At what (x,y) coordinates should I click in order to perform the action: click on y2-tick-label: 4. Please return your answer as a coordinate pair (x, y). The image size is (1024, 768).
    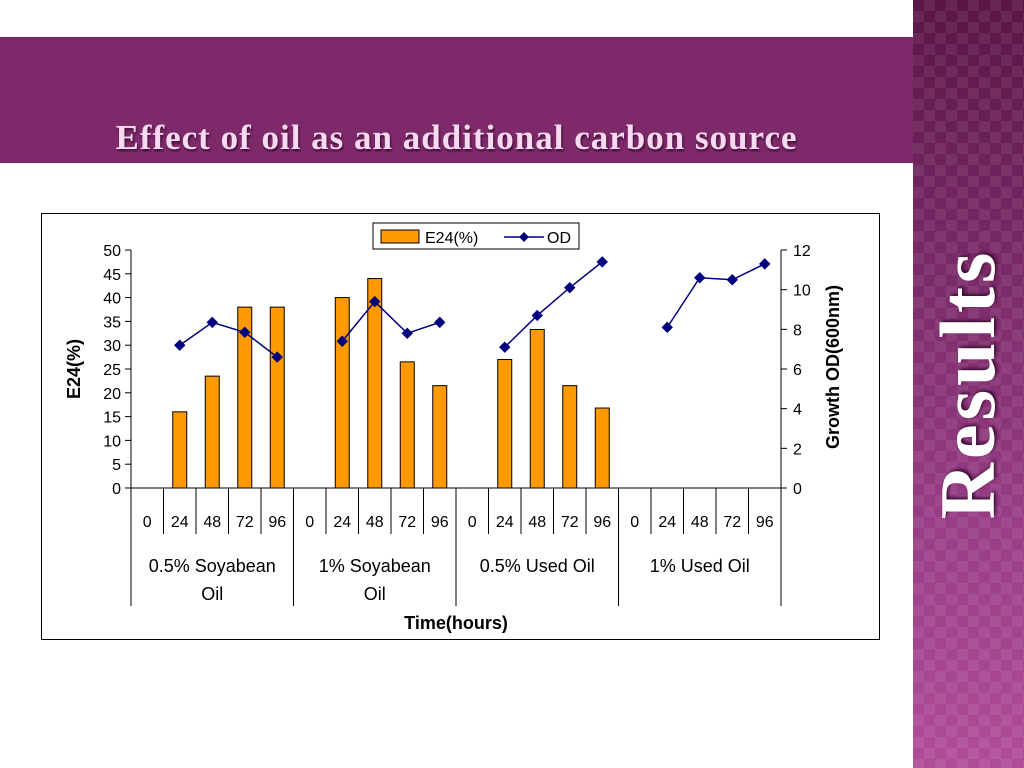
    Looking at the image, I should click on (797, 410).